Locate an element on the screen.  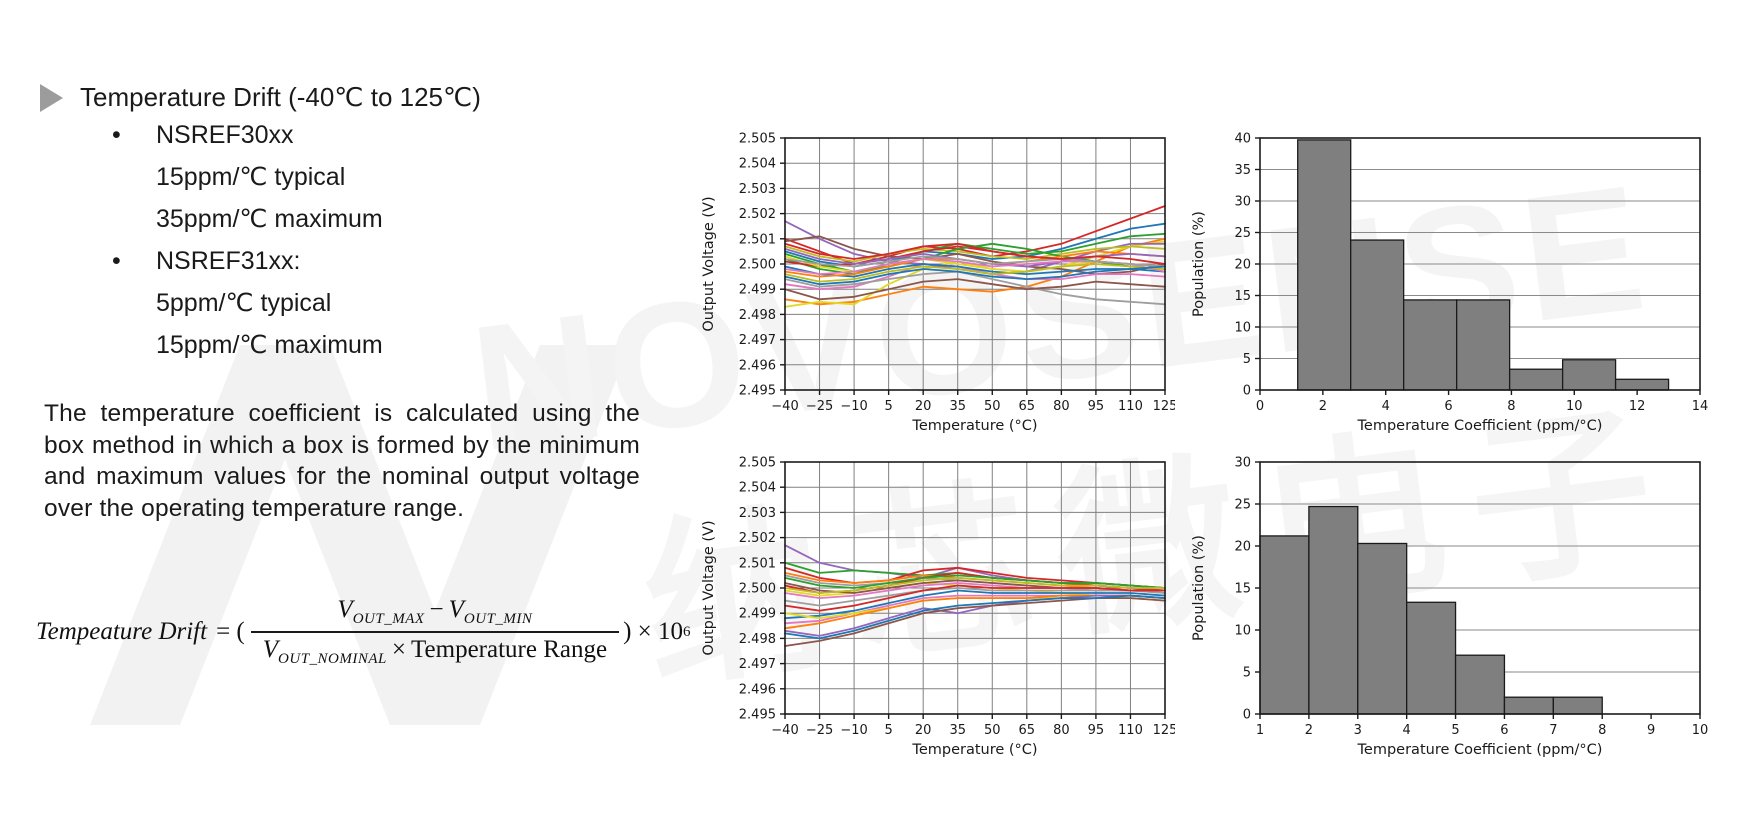
list-item: 35ppm/℃ maximum is located at coordinates (247, 219).